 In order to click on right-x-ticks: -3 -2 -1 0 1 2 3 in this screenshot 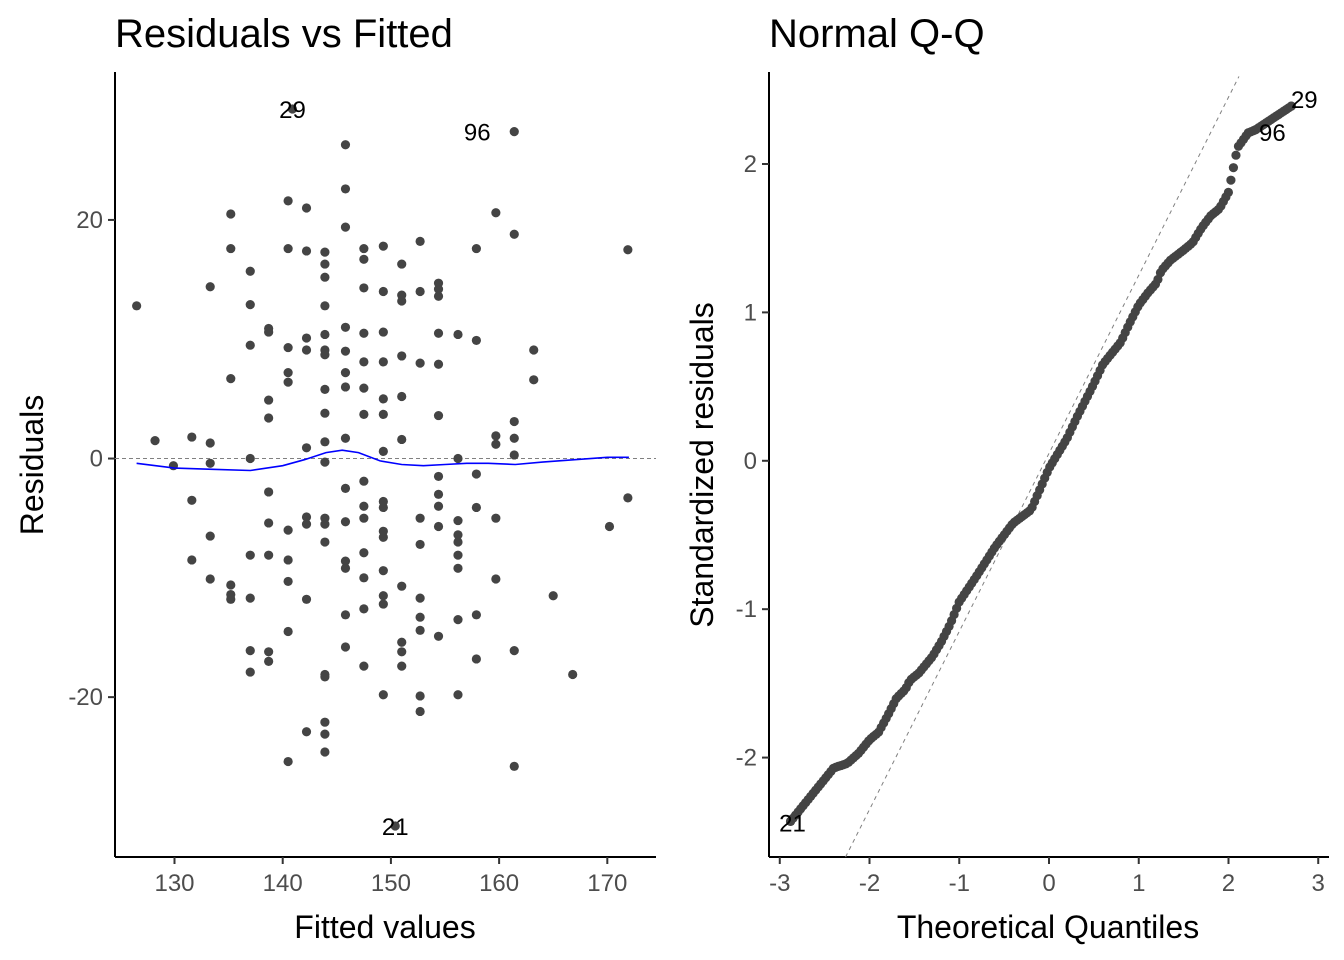, I will do `click(1047, 877)`.